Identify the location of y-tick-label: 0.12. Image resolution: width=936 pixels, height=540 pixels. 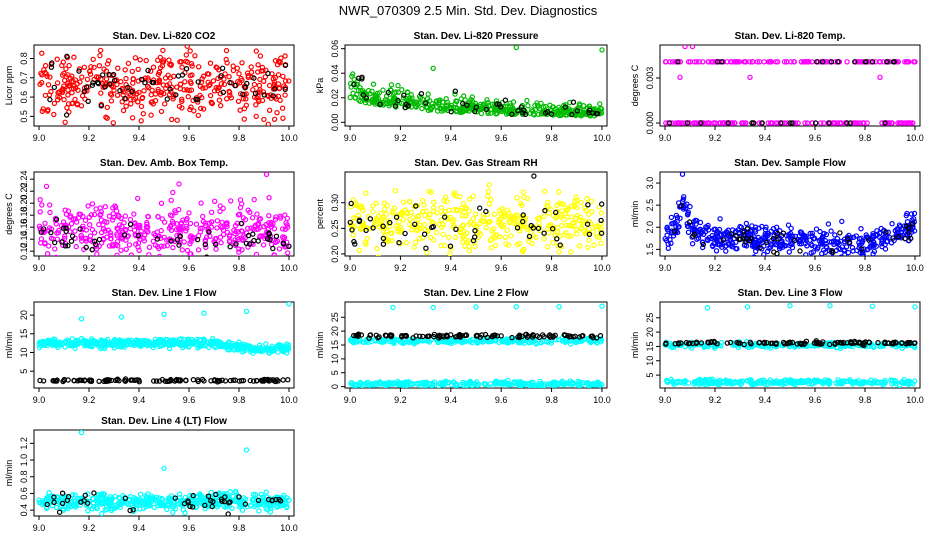
(24, 251).